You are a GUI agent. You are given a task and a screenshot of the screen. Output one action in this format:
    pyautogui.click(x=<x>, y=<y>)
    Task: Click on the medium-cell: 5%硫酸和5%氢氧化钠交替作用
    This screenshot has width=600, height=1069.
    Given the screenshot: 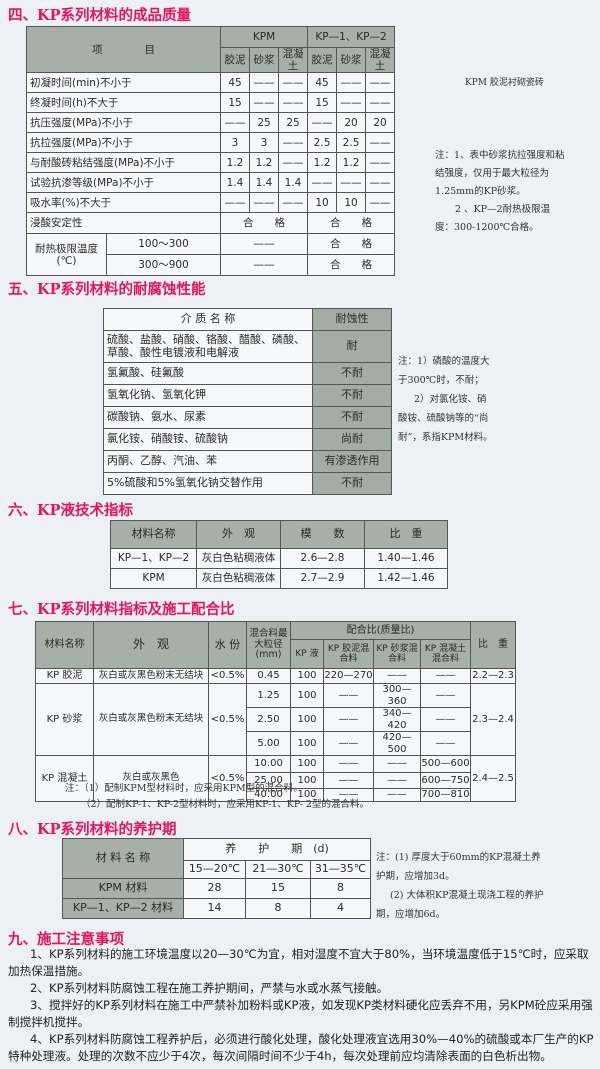 What is the action you would take?
    pyautogui.click(x=208, y=483)
    